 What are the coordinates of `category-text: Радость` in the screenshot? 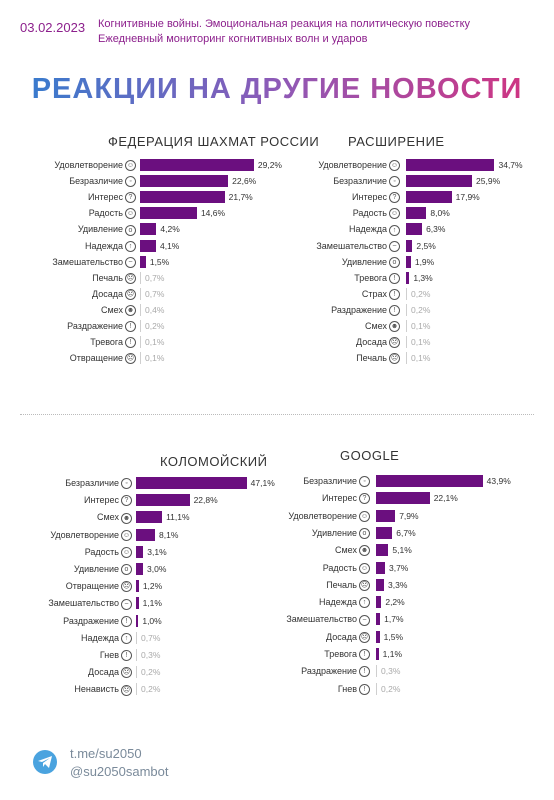 It's located at (105, 213).